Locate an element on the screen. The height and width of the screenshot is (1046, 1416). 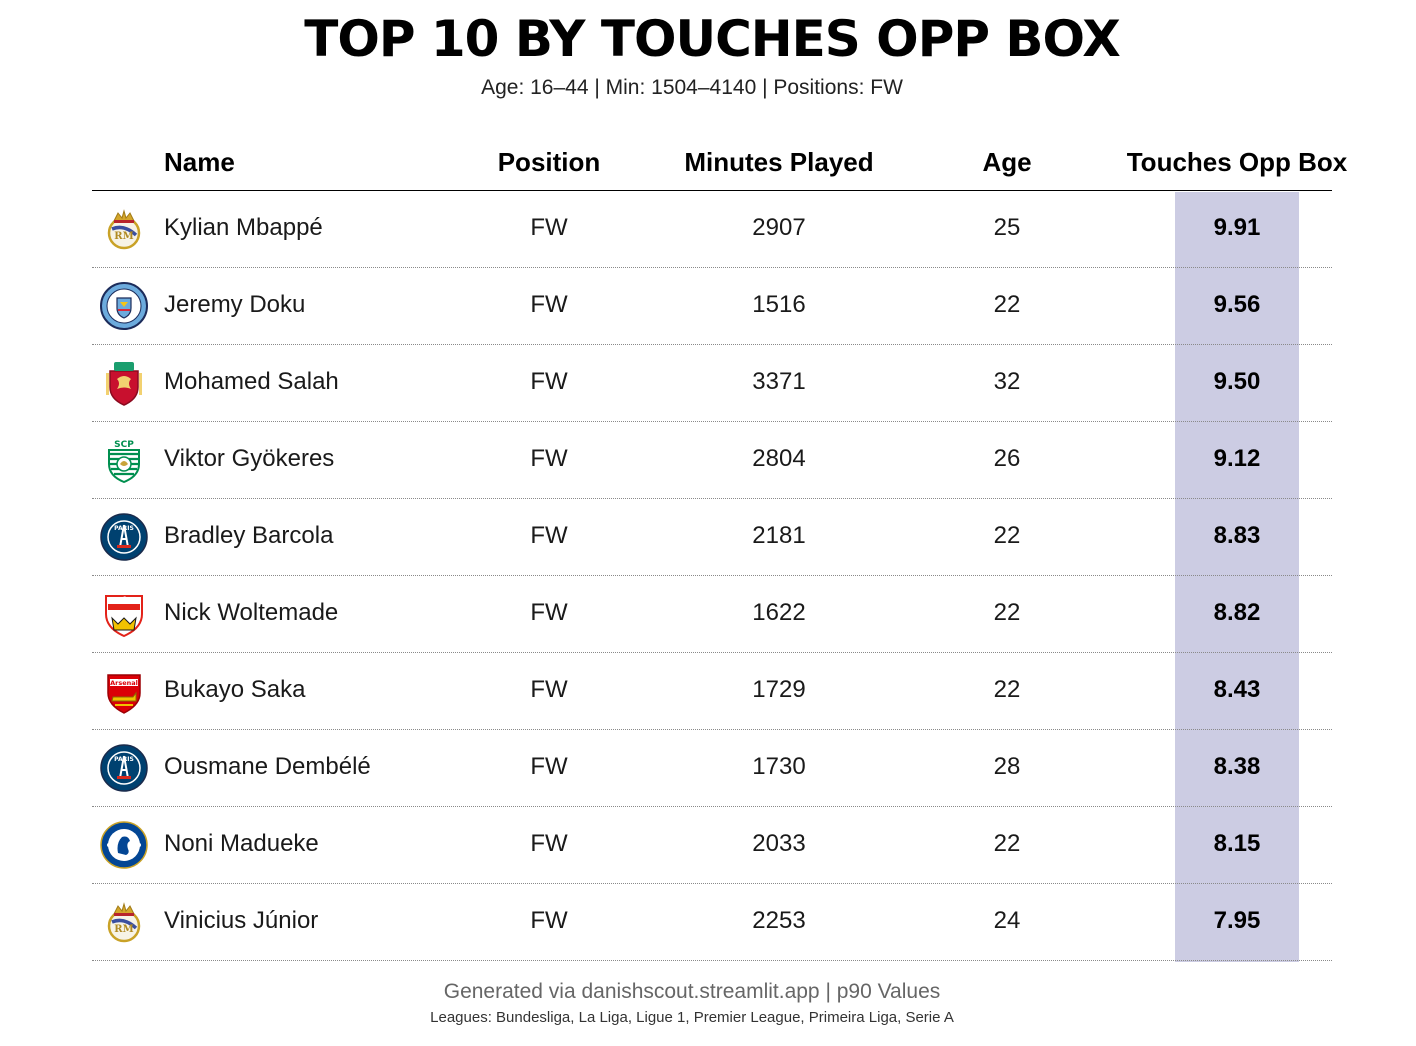
table-row: PARIS Bradley Barcola FW 2181 22 8.83 is located at coordinates (708, 537).